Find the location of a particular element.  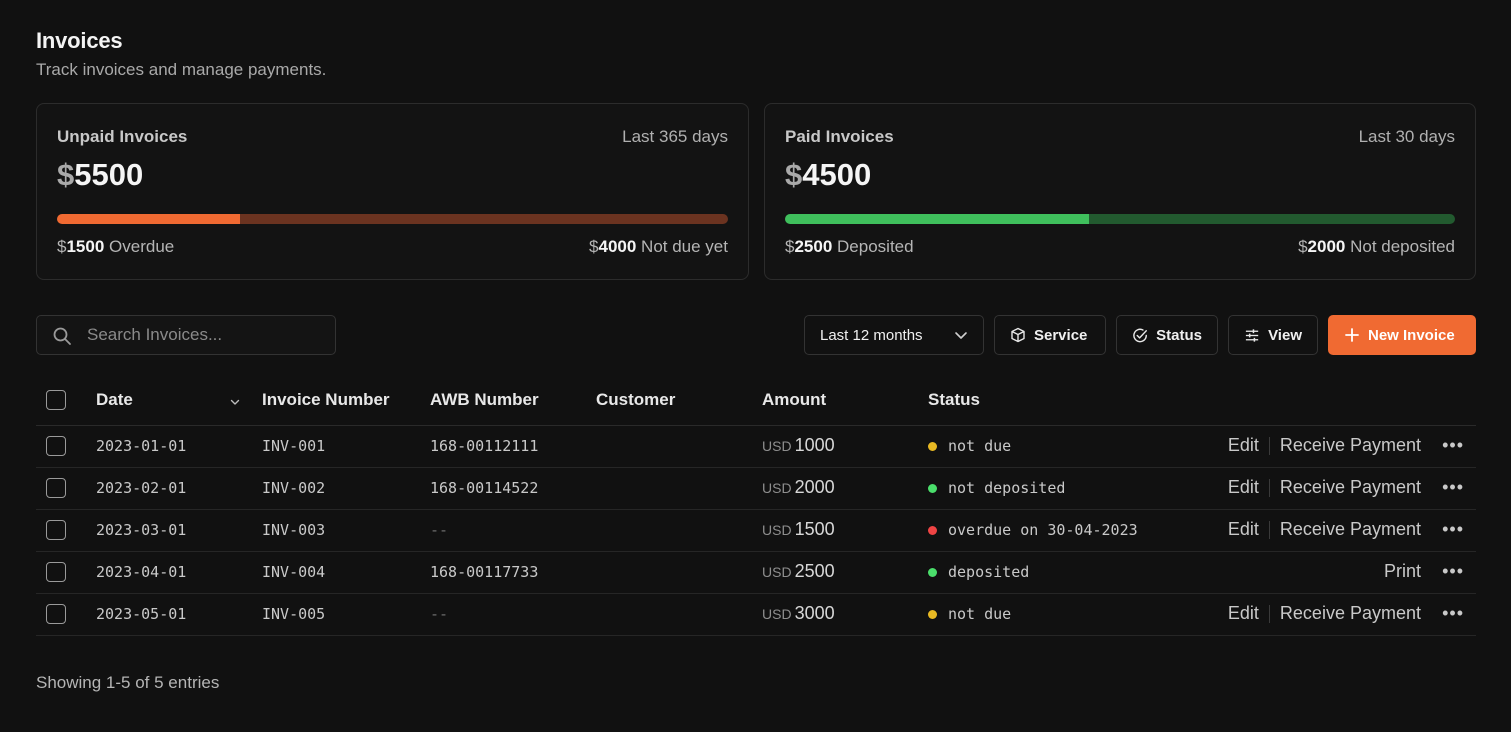

amount-value: 1000 is located at coordinates (814, 445).